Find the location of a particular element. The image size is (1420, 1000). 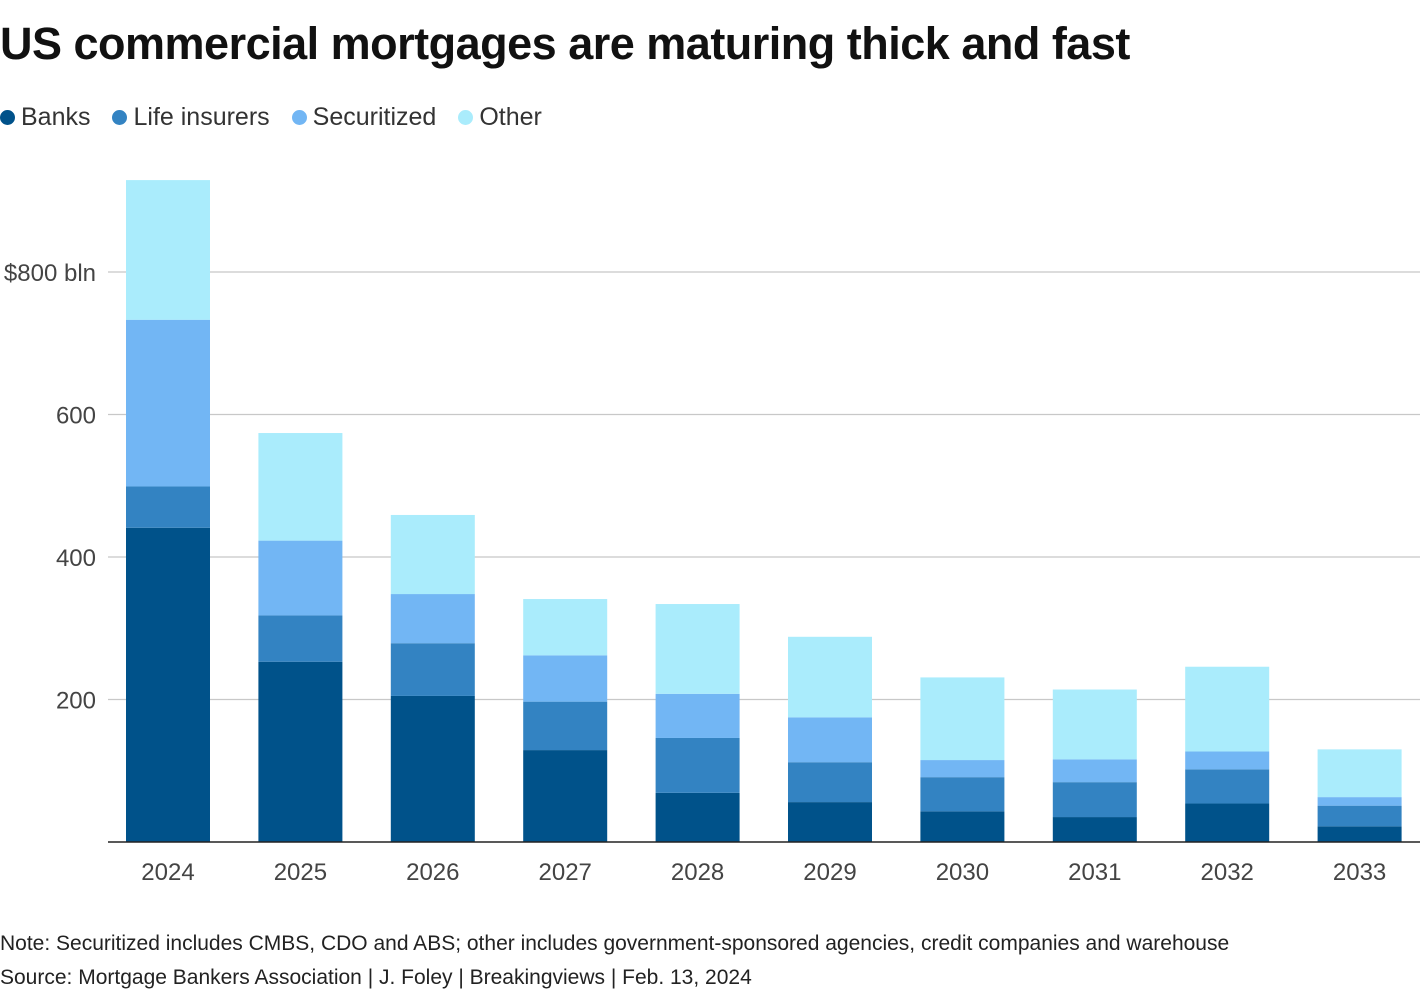

legend-item-life-insurers: Life insurers is located at coordinates (191, 117).